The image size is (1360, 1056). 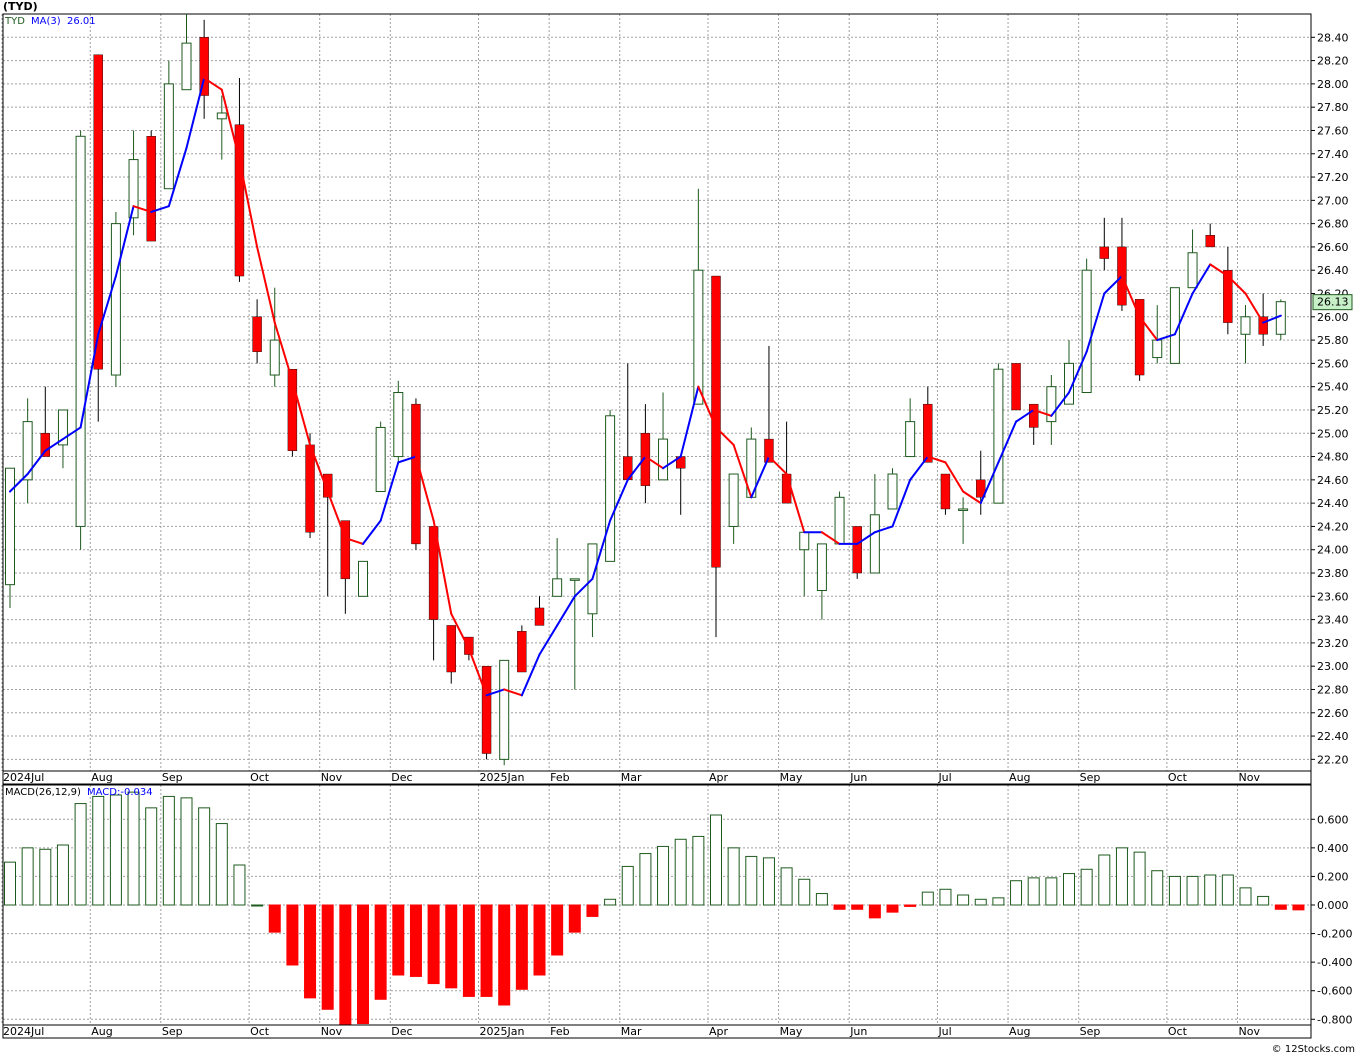 What do you see at coordinates (559, 777) in the screenshot?
I see `price-x-tick-label: Feb` at bounding box center [559, 777].